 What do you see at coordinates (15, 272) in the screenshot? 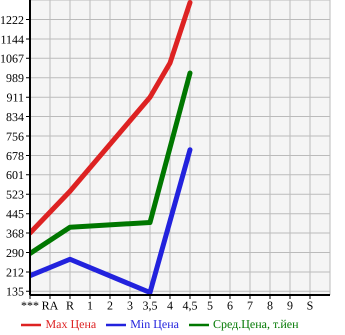
I see `y-tick-label: 212` at bounding box center [15, 272].